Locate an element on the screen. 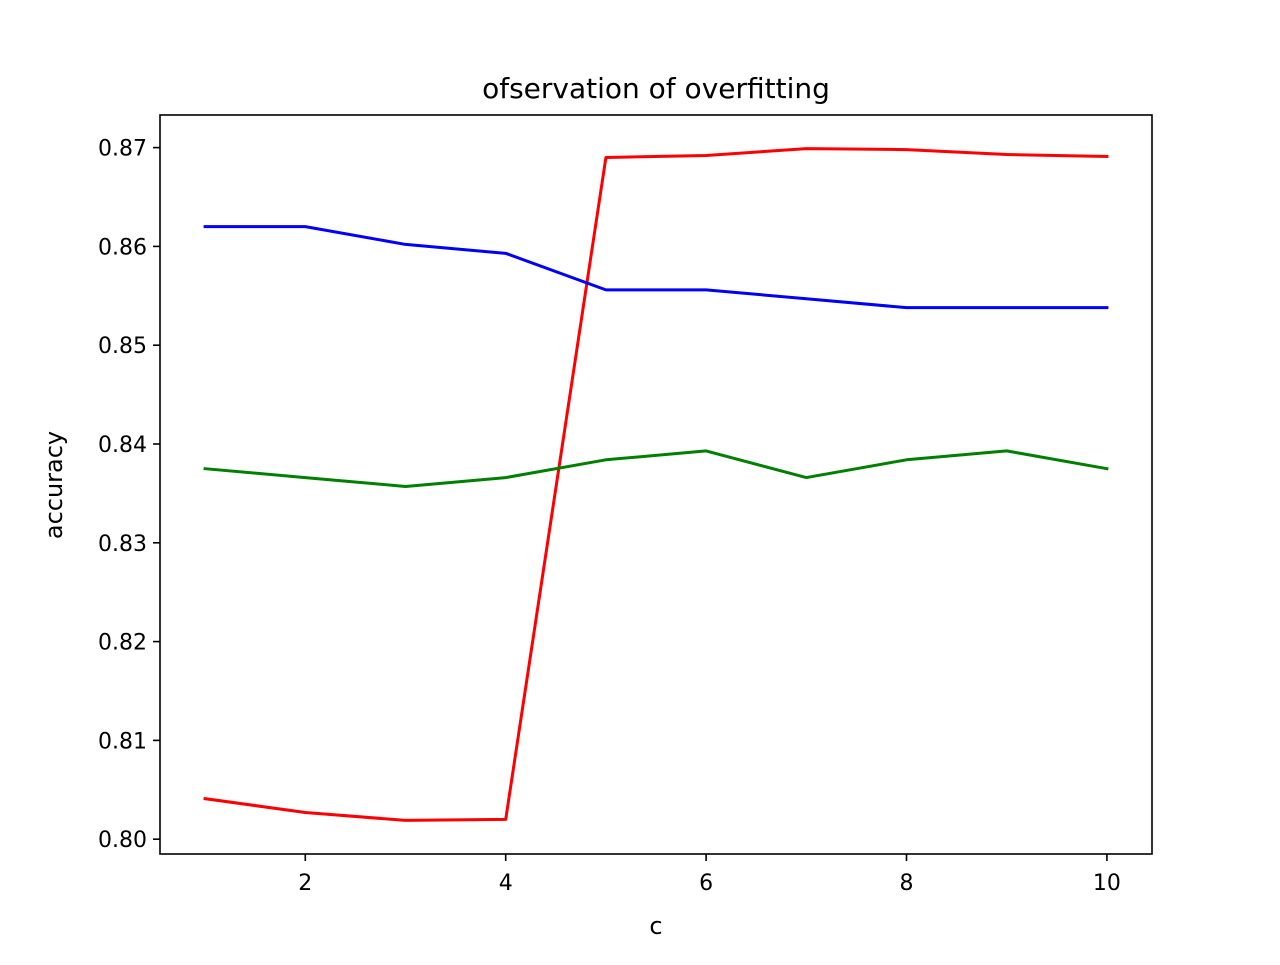  y-tick-label: 0.86 is located at coordinates (122, 247).